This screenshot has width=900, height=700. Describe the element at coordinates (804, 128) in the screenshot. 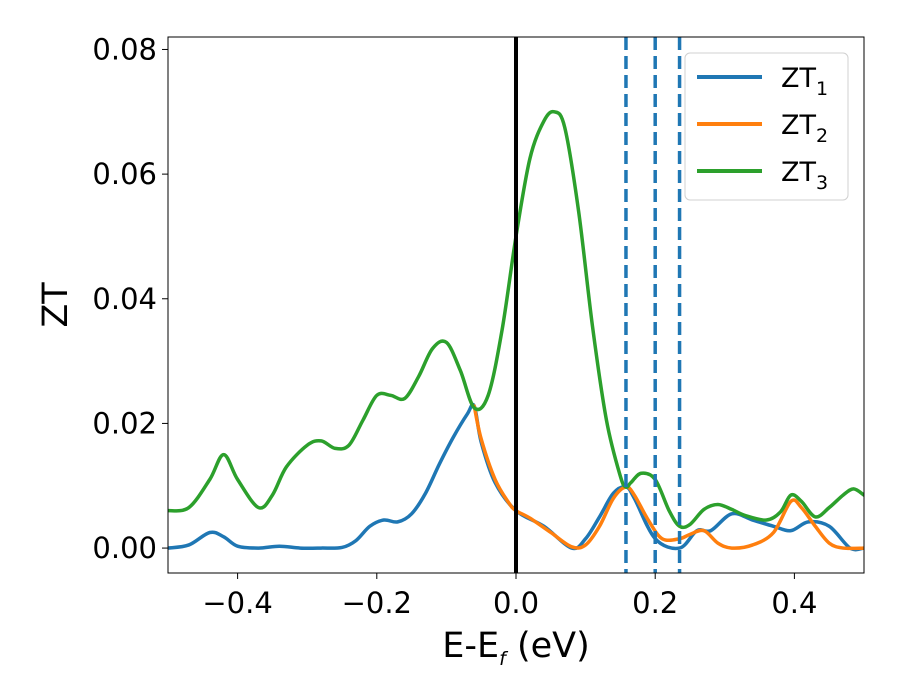

I see `legend-label-zt2: ZT2` at that location.